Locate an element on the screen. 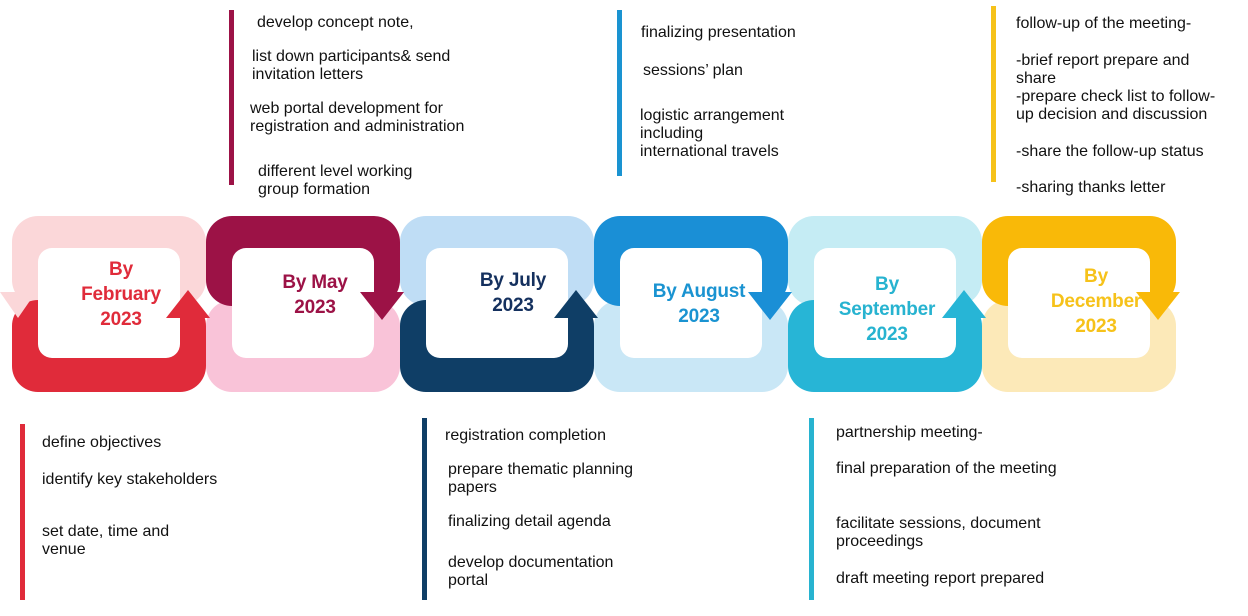 This screenshot has height=616, width=1248. arrow-down-december is located at coordinates (1158, 306).